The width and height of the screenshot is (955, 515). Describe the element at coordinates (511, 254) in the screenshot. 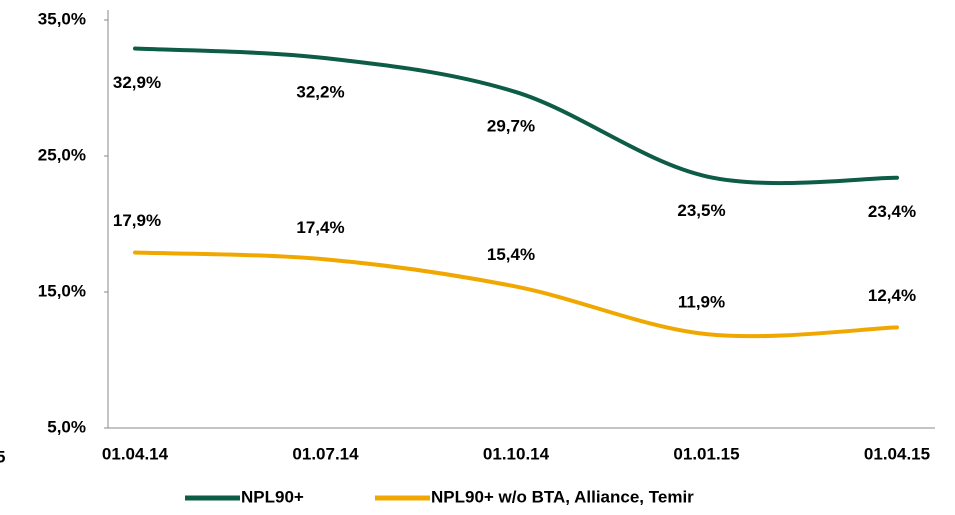

I see `data-label: 15,4%` at that location.